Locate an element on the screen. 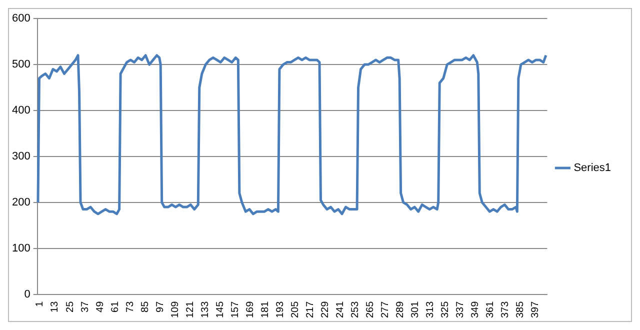 Image resolution: width=640 pixels, height=330 pixels. x-tick-label: 229 is located at coordinates (325, 309).